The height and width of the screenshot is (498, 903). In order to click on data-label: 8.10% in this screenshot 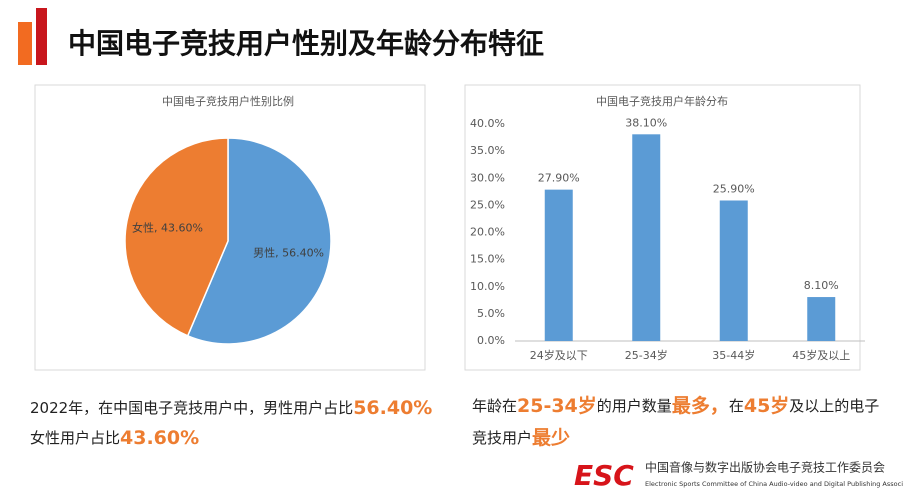, I will do `click(821, 285)`.